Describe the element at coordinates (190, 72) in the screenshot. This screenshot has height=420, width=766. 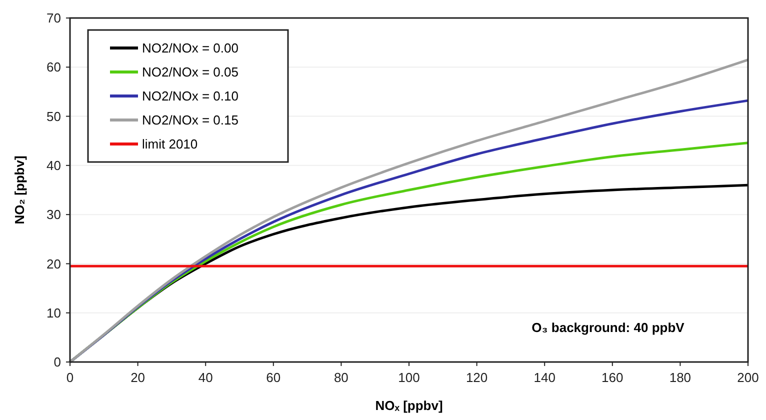
I see `legend-label: NO2/NOx = 0.05` at that location.